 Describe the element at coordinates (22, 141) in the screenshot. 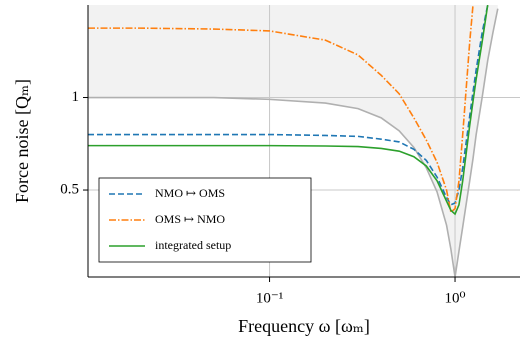

I see `y-axis-label: Force noise [Qₘ]` at that location.